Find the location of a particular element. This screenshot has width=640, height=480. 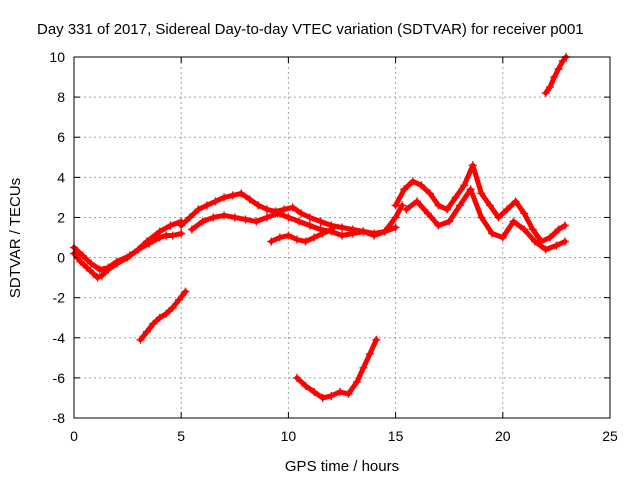

y-tick-label: 4 is located at coordinates (61, 177).